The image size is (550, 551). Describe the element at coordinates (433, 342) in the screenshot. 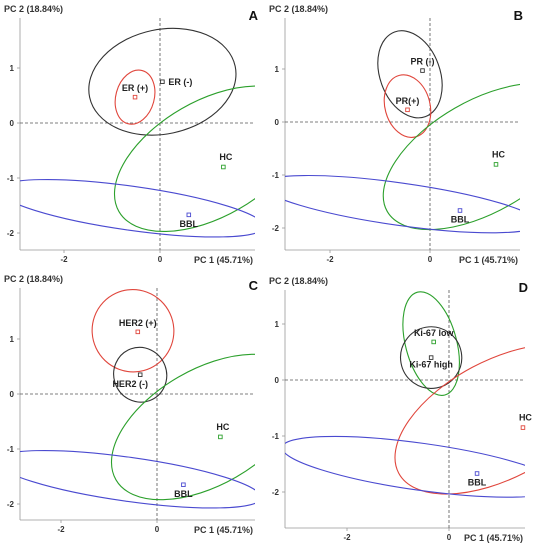

I see `point-ki-67-low` at that location.